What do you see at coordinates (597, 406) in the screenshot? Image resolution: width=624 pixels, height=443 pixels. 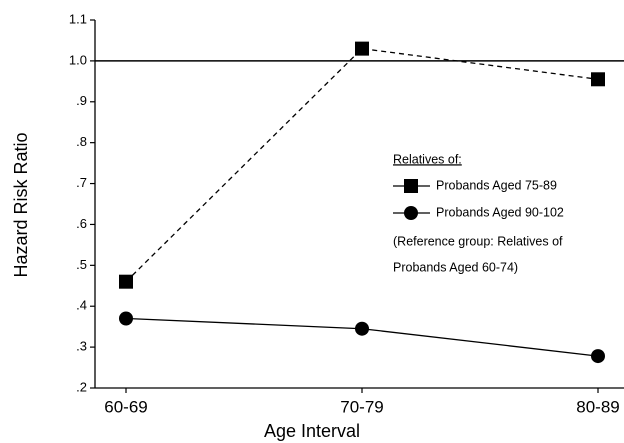 I see `x-tick-label: 80-89` at bounding box center [597, 406].